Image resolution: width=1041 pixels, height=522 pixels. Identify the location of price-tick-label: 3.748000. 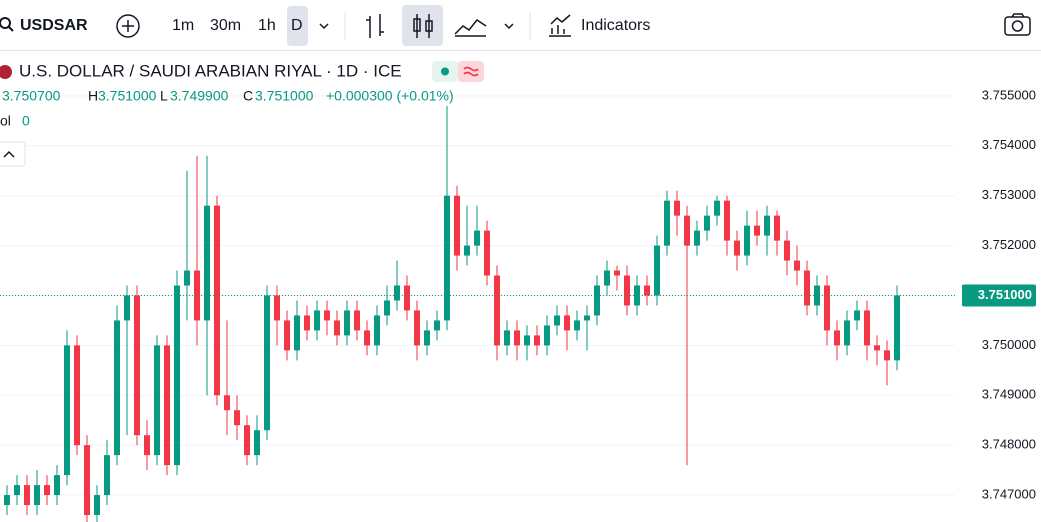
(1009, 444).